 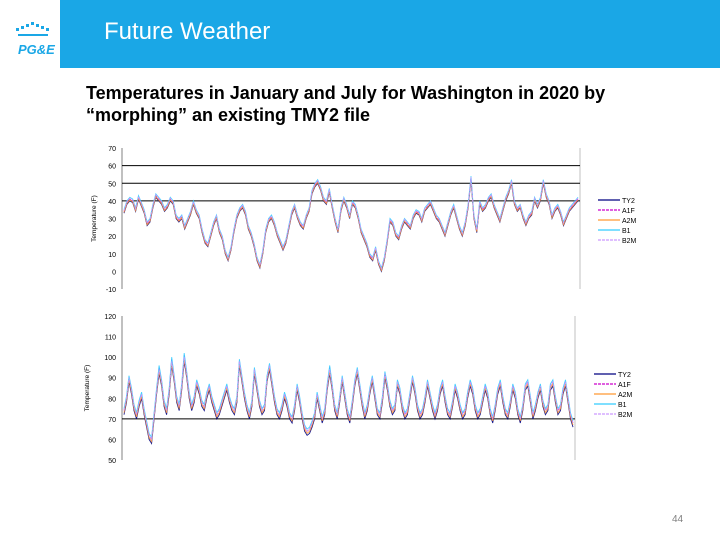 I want to click on legend-label-1-2: A2M, so click(x=625, y=395).